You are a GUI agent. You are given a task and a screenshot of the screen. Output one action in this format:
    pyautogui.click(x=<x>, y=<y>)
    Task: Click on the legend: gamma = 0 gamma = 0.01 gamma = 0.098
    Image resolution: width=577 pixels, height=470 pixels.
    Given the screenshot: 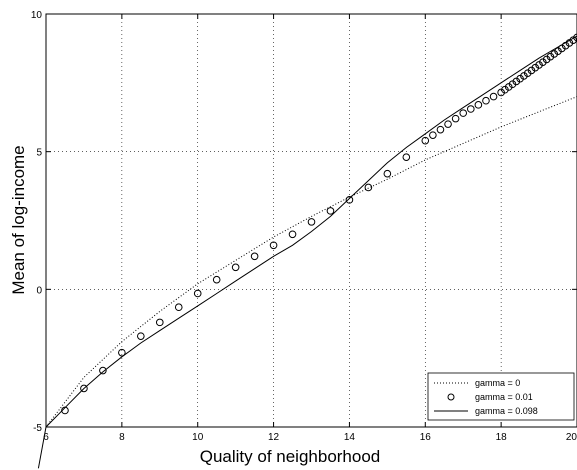 What is the action you would take?
    pyautogui.click(x=501, y=396)
    